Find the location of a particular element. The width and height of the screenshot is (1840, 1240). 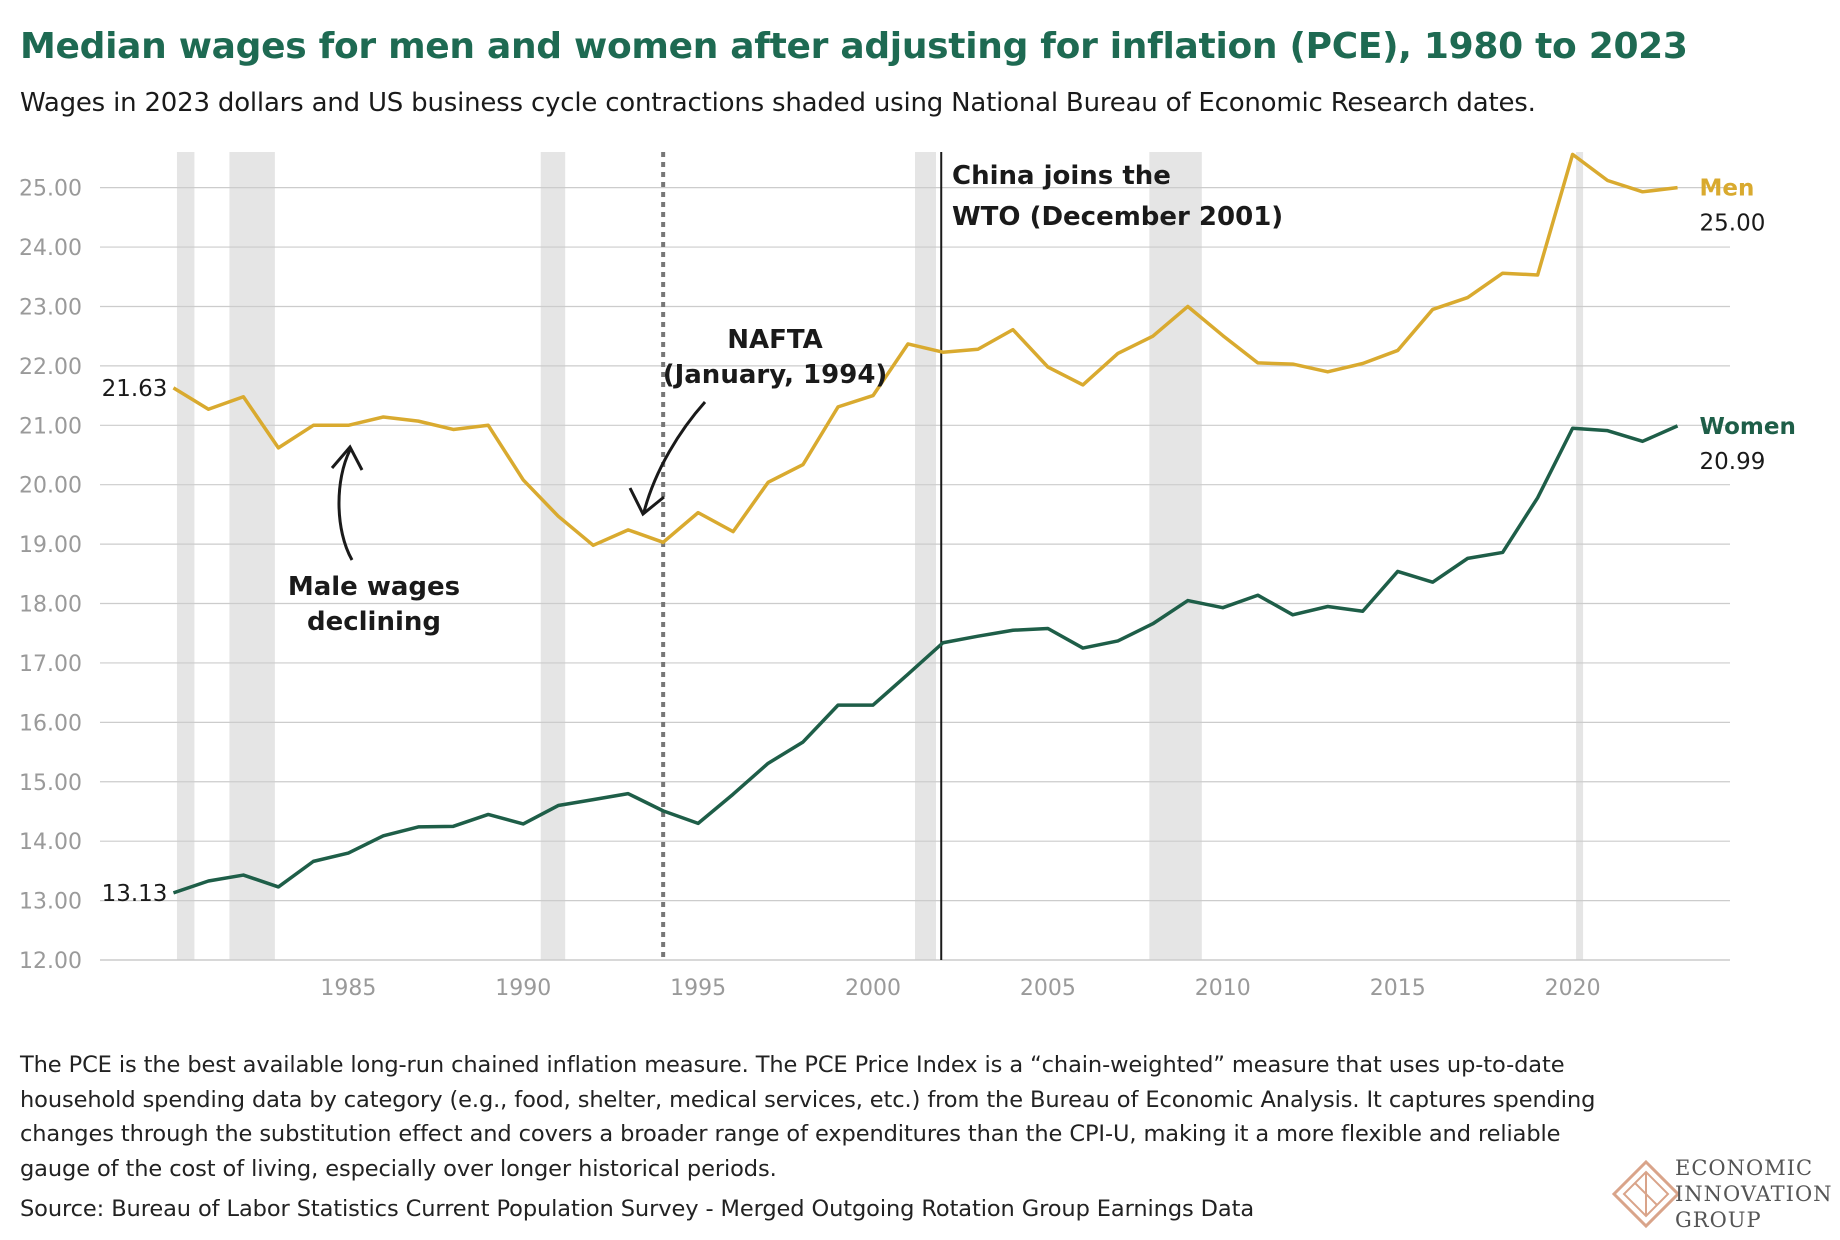

y-tick-label: 20.00 is located at coordinates (50, 486).